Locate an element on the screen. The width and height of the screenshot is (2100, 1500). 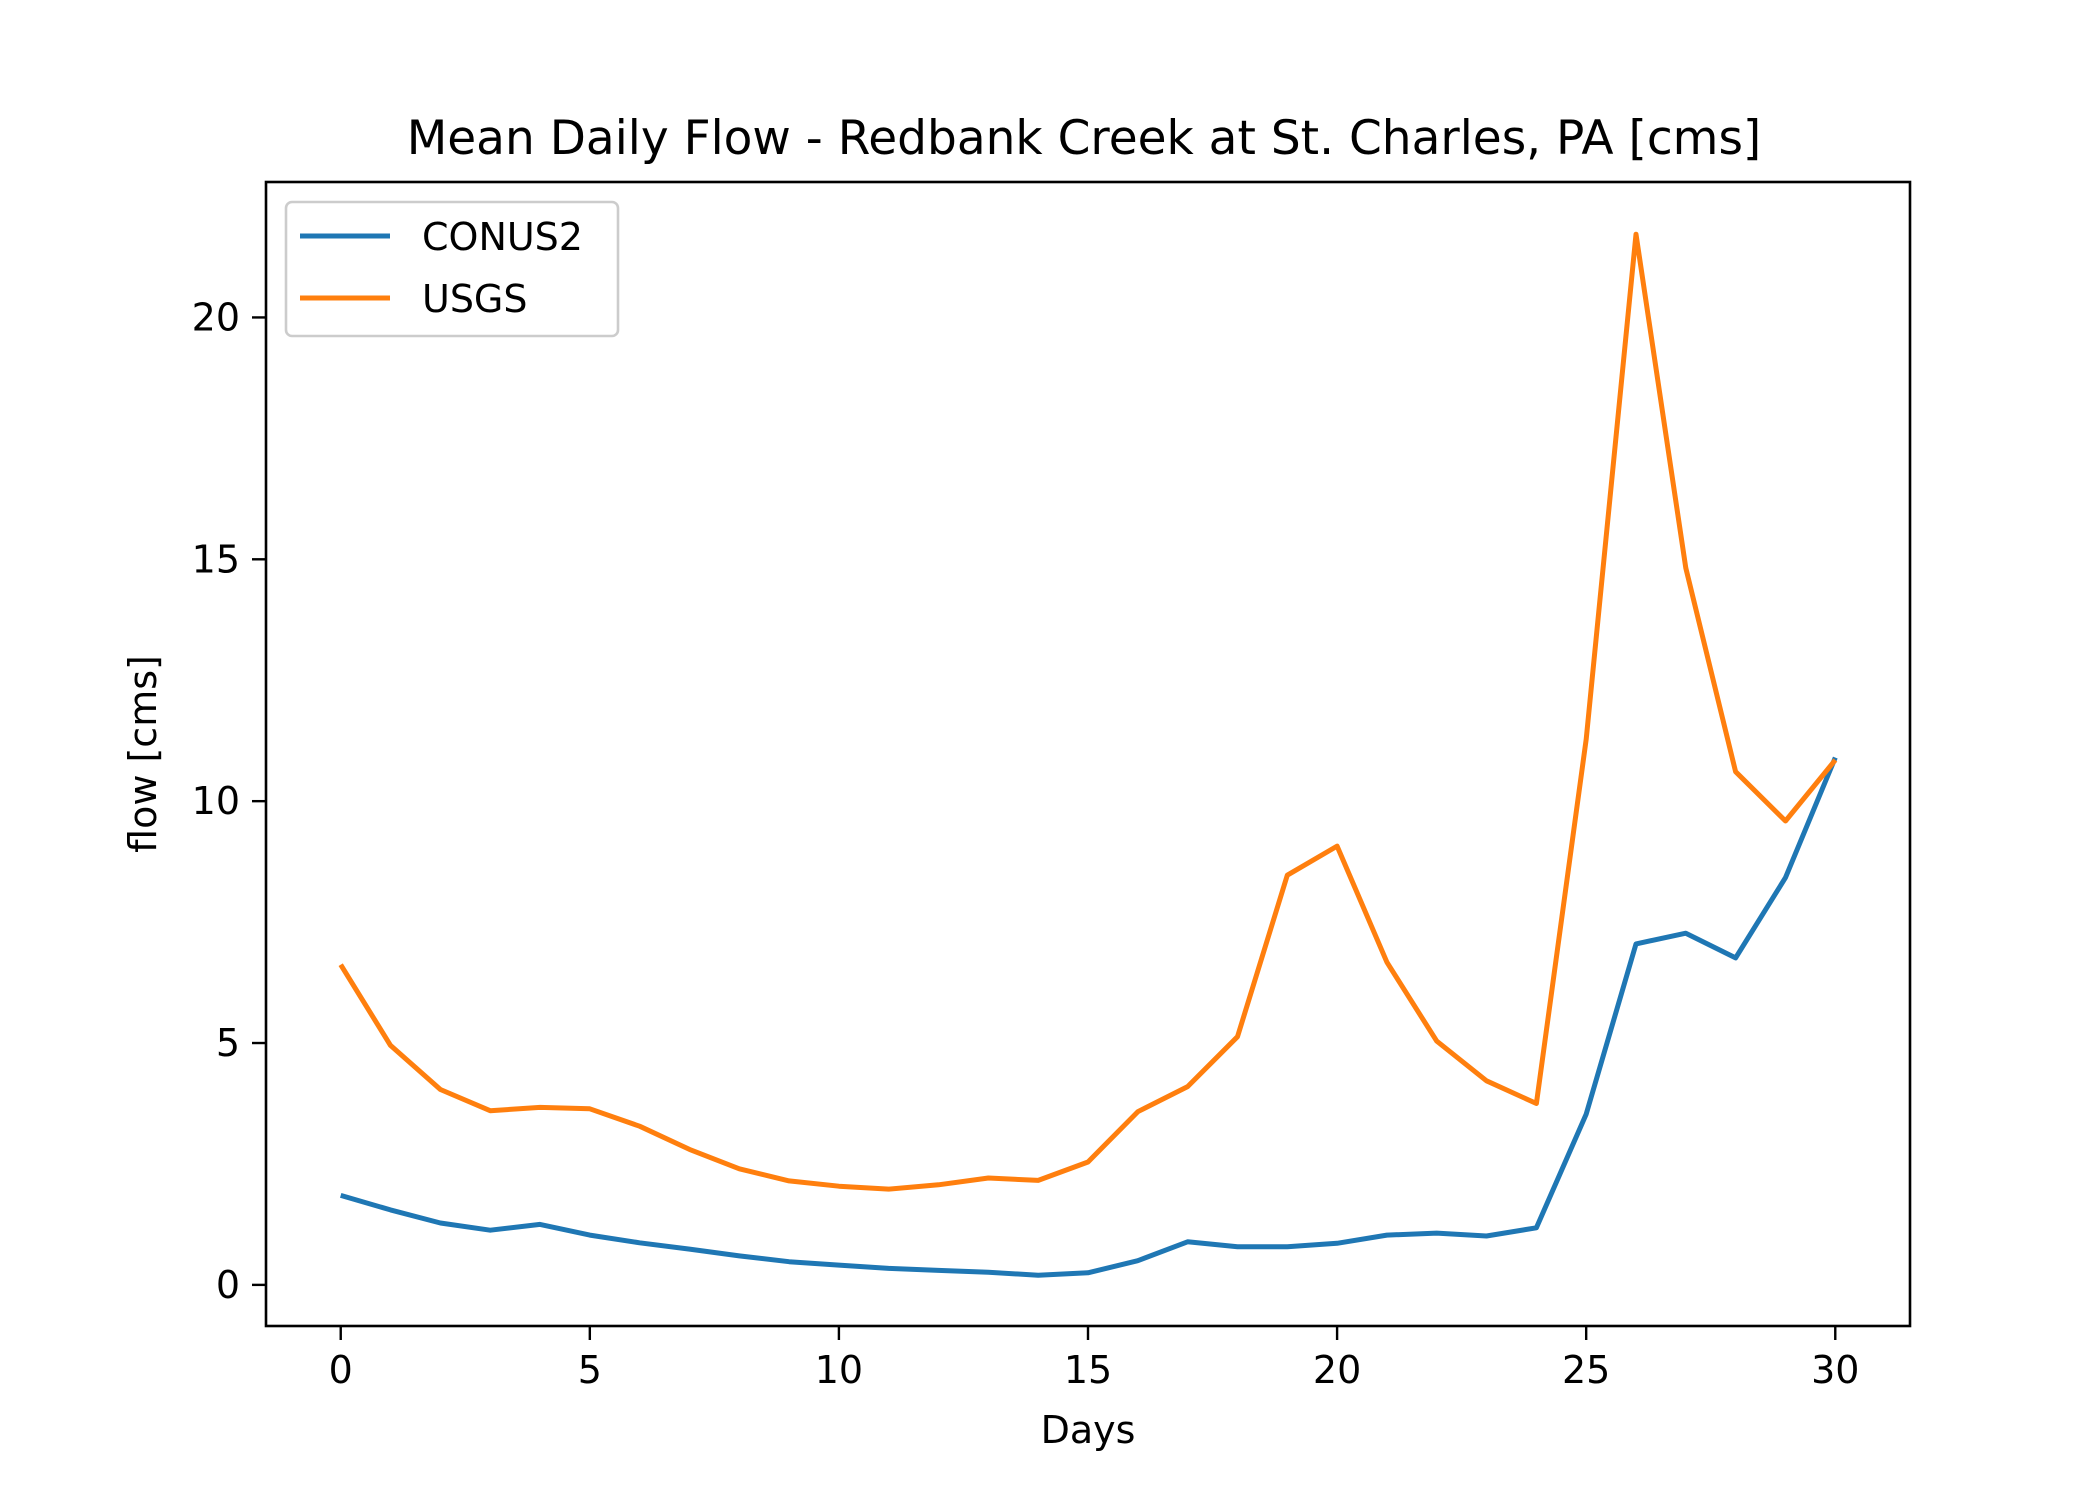
y-axis-label: flow [cms] is located at coordinates (143, 754).